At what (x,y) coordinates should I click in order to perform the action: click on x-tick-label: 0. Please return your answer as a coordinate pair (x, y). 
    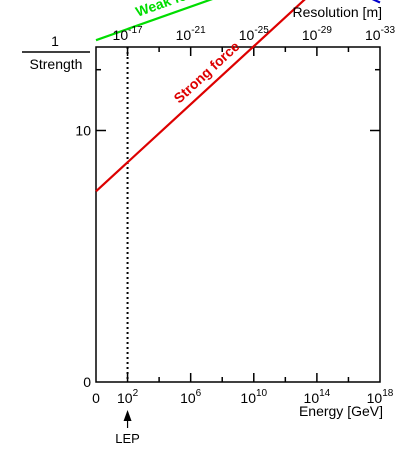
    Looking at the image, I should click on (96, 398).